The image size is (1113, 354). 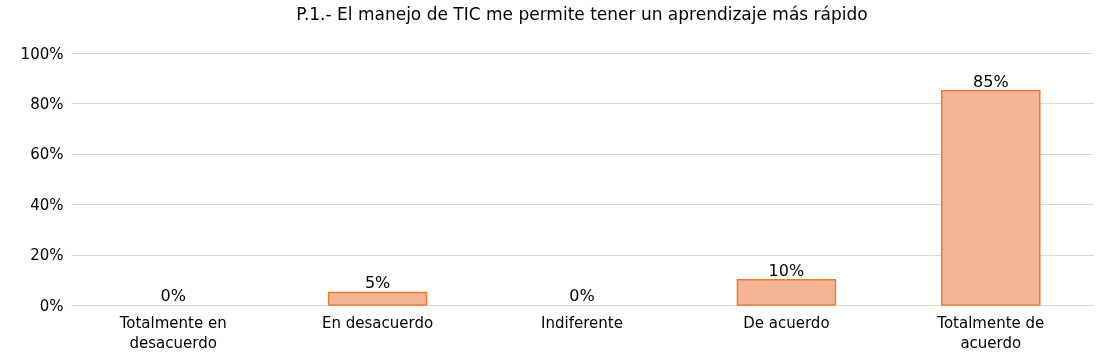 What do you see at coordinates (47, 204) in the screenshot?
I see `y-tick-label: 40%` at bounding box center [47, 204].